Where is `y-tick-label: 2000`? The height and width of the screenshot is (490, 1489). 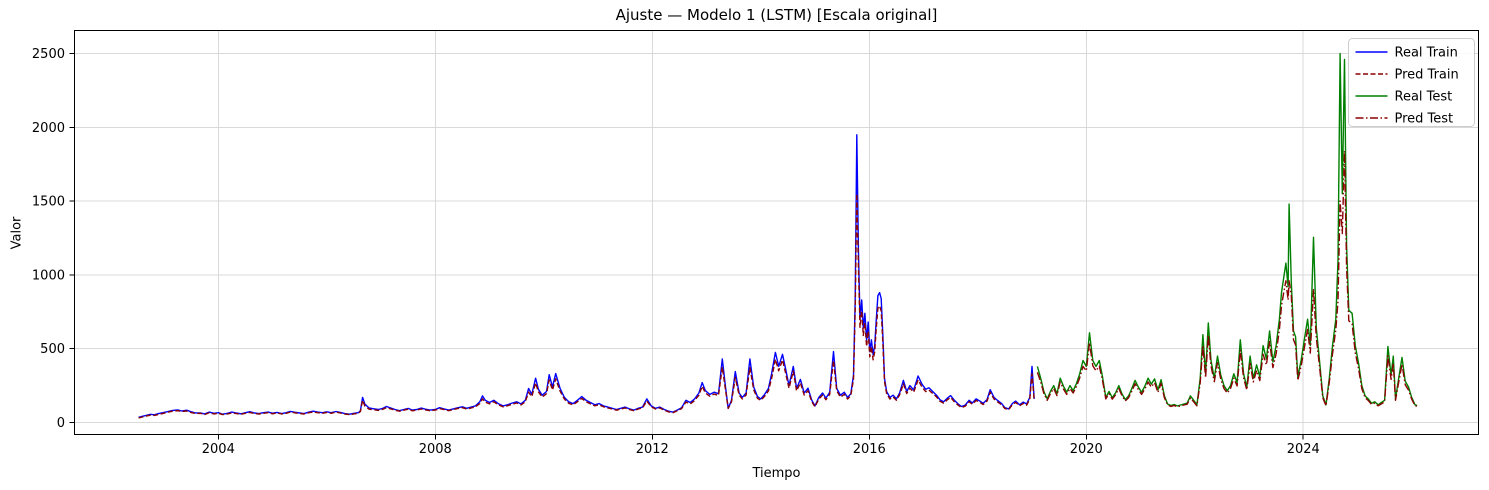
y-tick-label: 2000 is located at coordinates (48, 128).